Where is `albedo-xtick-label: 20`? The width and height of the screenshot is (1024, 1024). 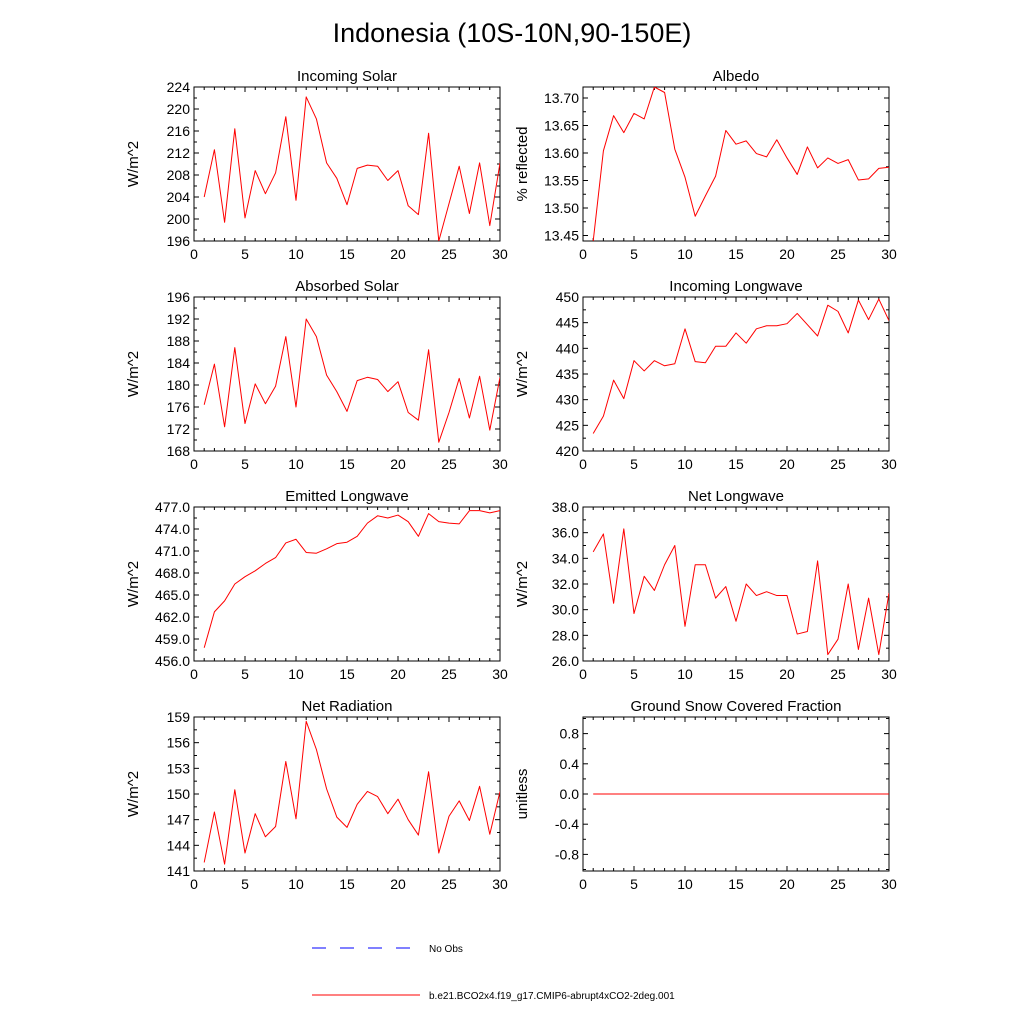 albedo-xtick-label: 20 is located at coordinates (787, 254).